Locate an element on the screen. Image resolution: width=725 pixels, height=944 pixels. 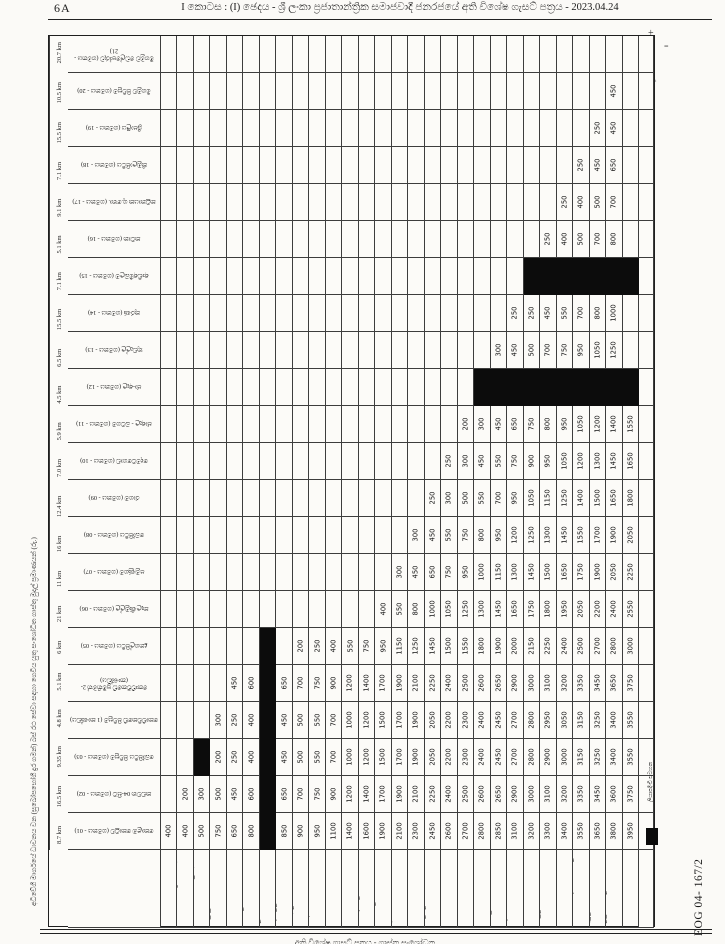
fare-cell: 3750 is located at coordinates (630, 683).